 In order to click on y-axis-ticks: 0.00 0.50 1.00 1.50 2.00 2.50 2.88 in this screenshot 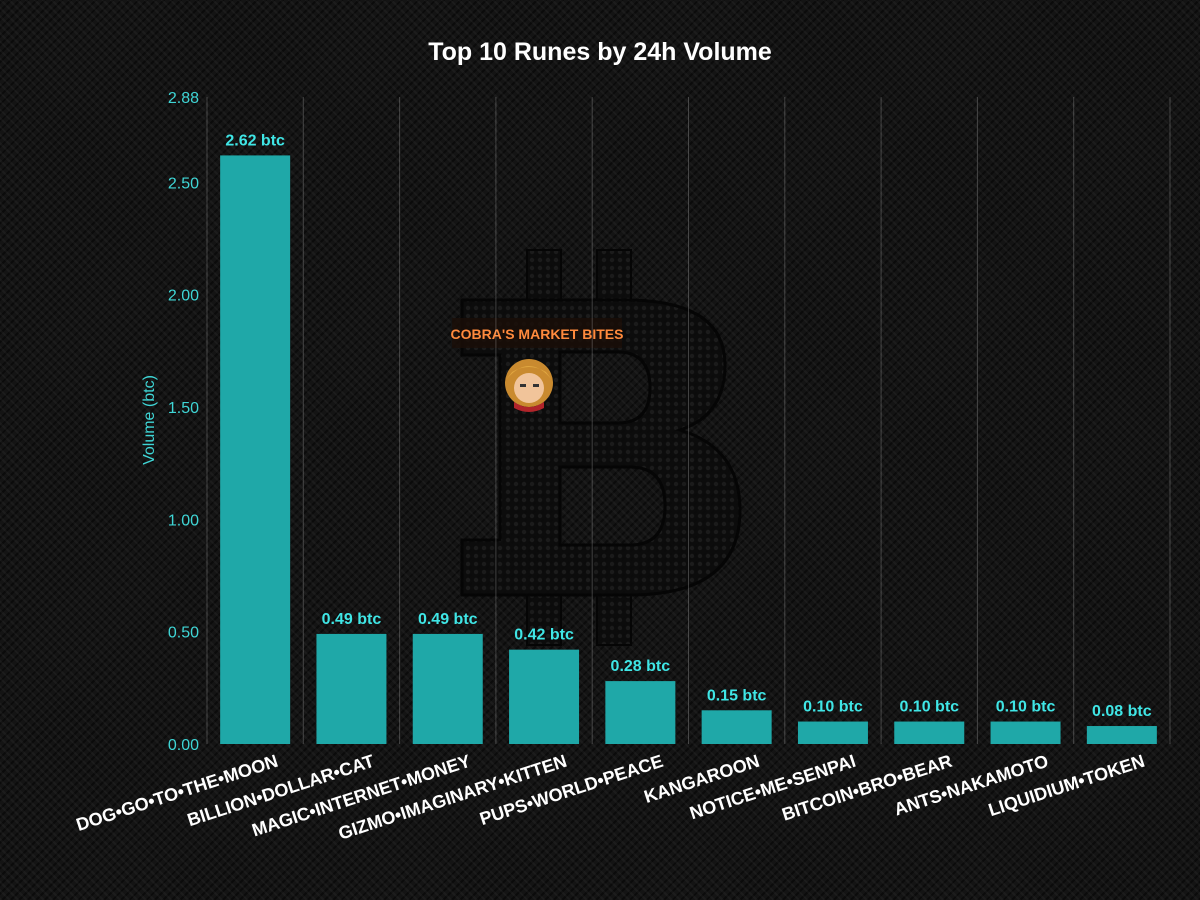, I will do `click(183, 422)`.